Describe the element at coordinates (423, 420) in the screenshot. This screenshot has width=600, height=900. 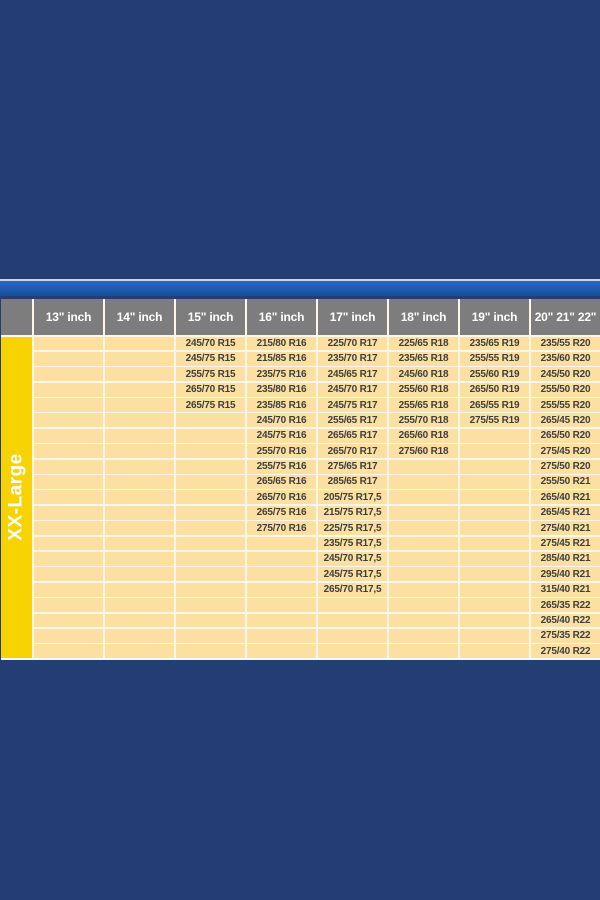
I see `tire-size-cell: 255/70 R18` at that location.